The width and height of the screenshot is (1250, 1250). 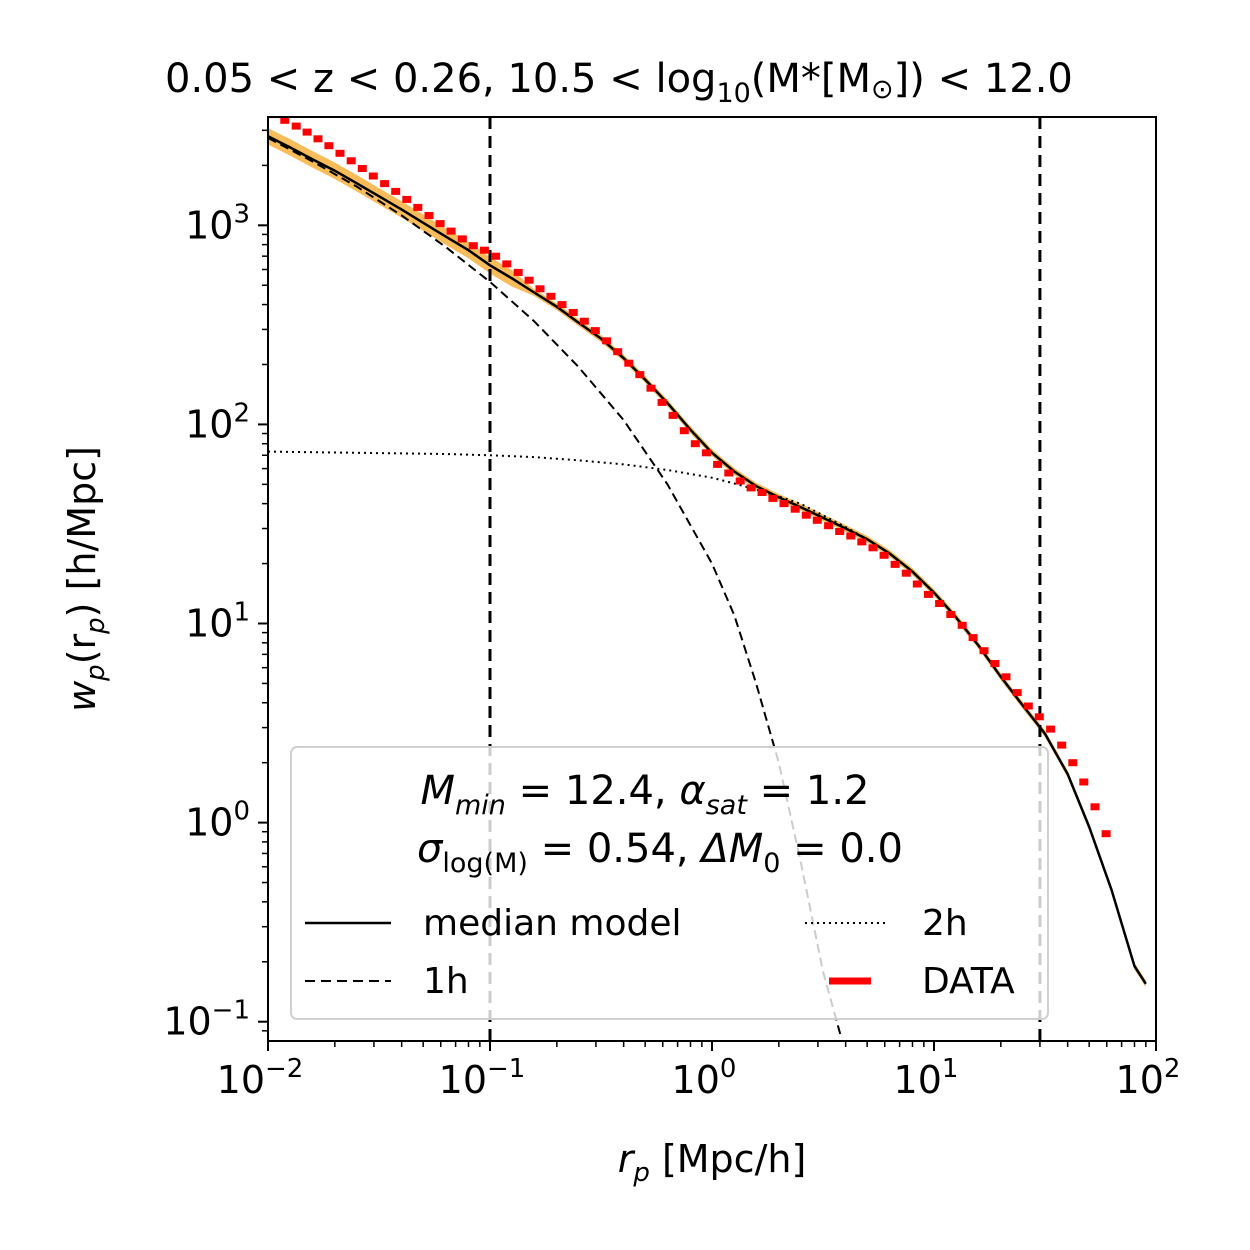 I want to click on x-axis-label: rp [Mpc/h], so click(x=712, y=1162).